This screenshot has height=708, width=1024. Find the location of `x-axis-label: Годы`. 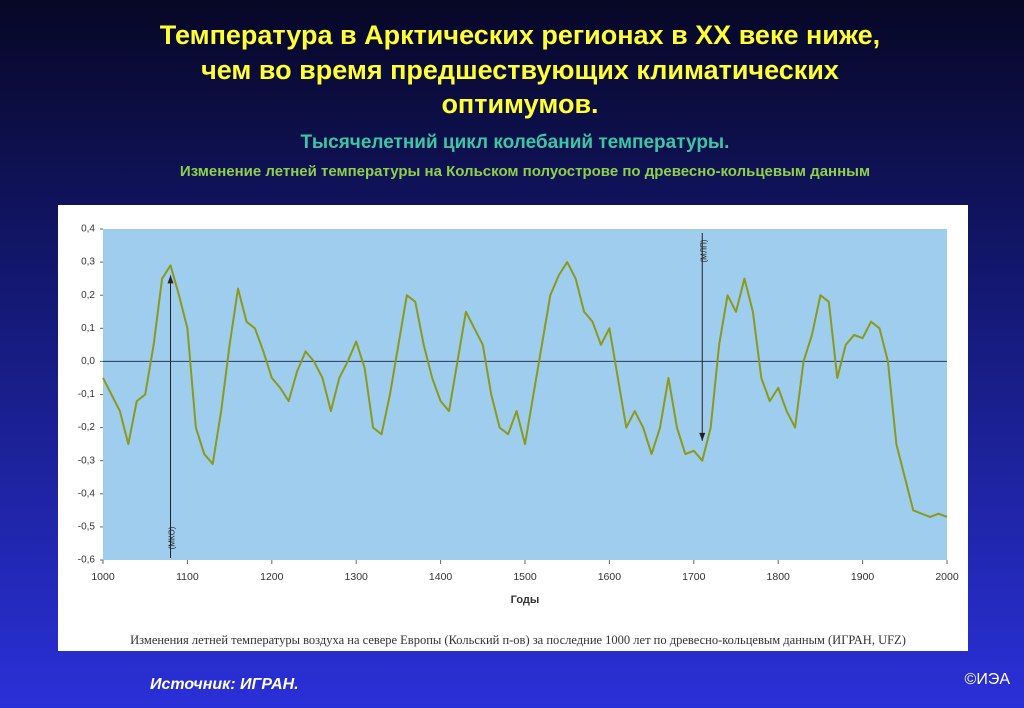

x-axis-label: Годы is located at coordinates (525, 600).